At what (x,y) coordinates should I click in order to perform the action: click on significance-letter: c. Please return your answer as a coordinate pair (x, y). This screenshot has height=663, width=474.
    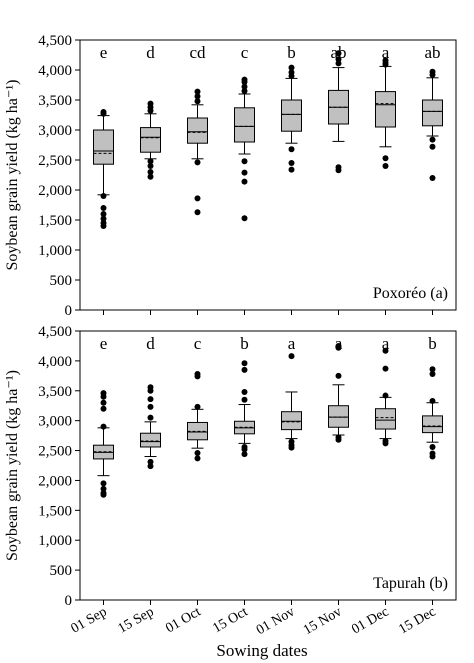
    Looking at the image, I should click on (198, 343).